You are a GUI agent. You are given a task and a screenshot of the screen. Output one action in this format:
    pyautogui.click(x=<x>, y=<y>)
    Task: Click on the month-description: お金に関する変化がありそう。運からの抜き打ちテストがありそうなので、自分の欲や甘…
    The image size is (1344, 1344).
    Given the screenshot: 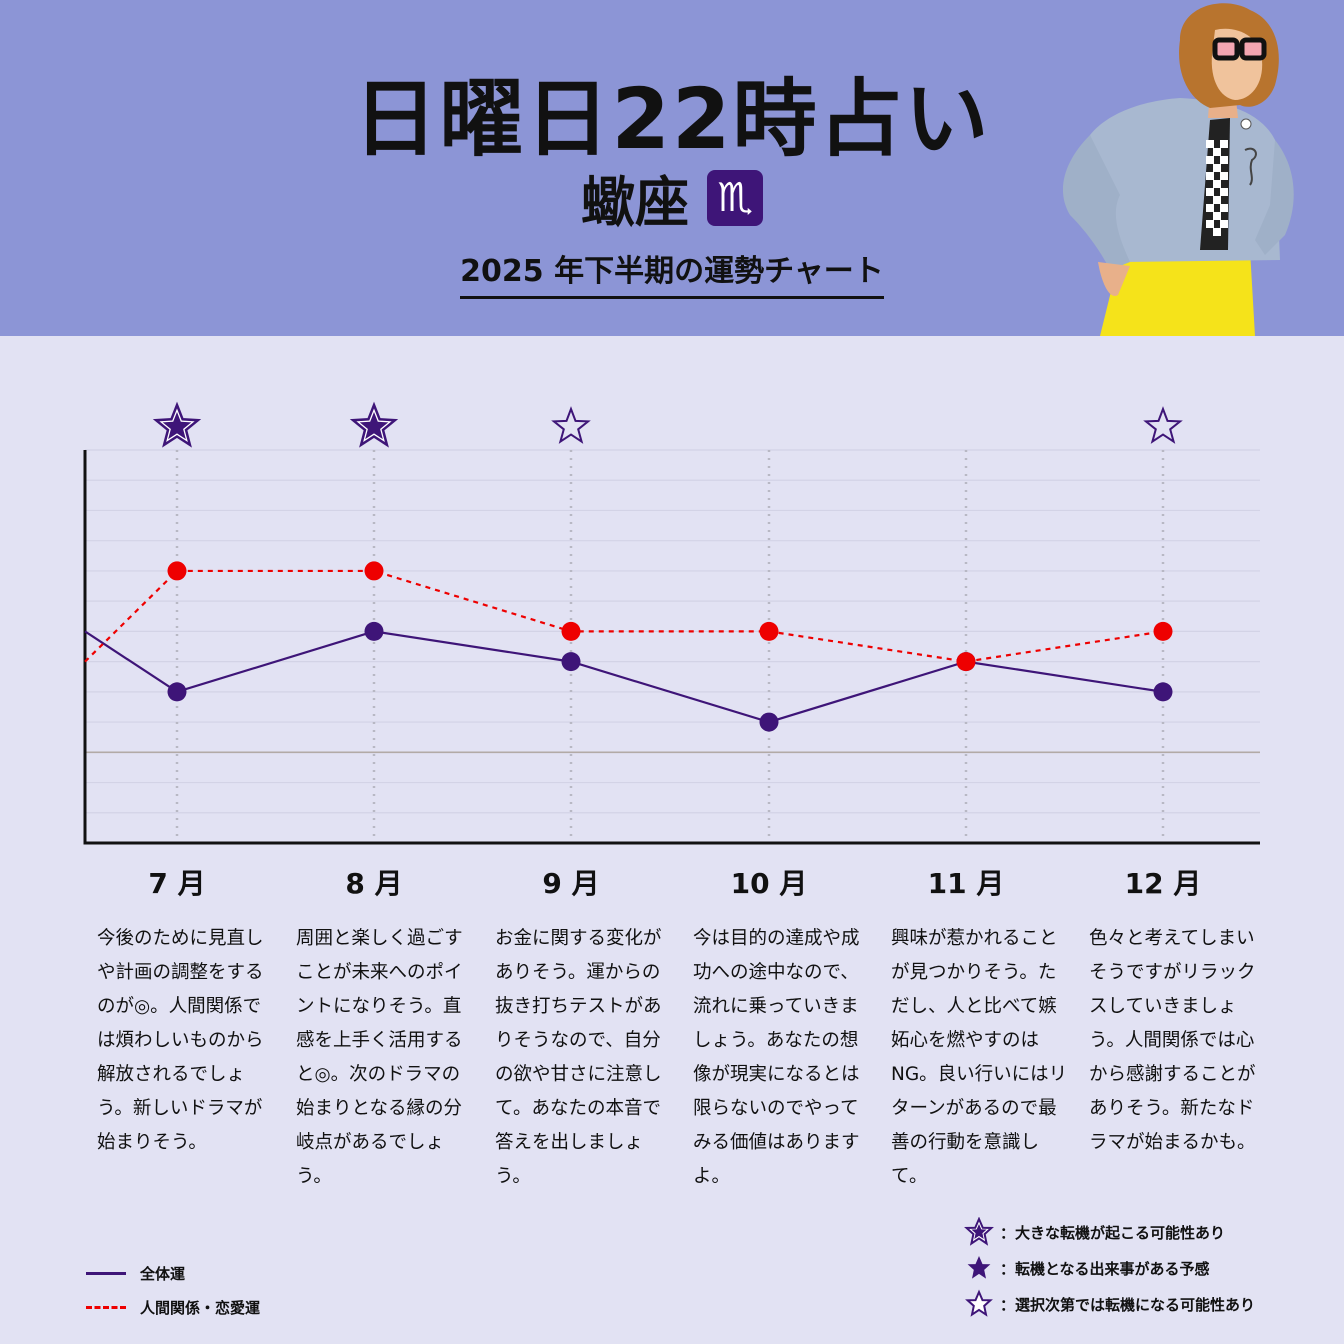 What is the action you would take?
    pyautogui.click(x=578, y=1057)
    